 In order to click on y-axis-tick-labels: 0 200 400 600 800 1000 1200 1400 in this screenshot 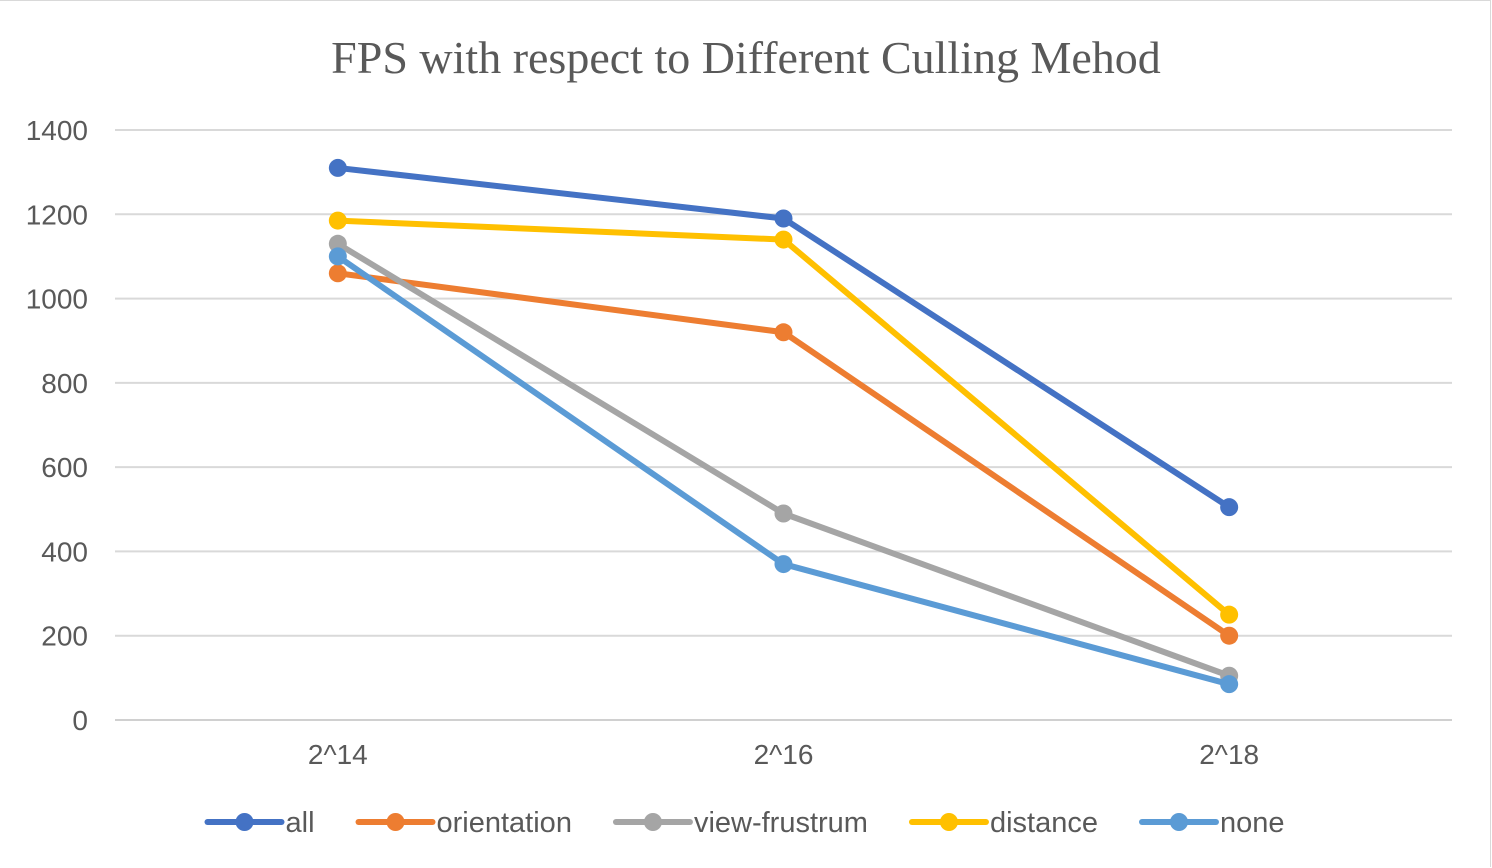, I will do `click(57, 425)`.